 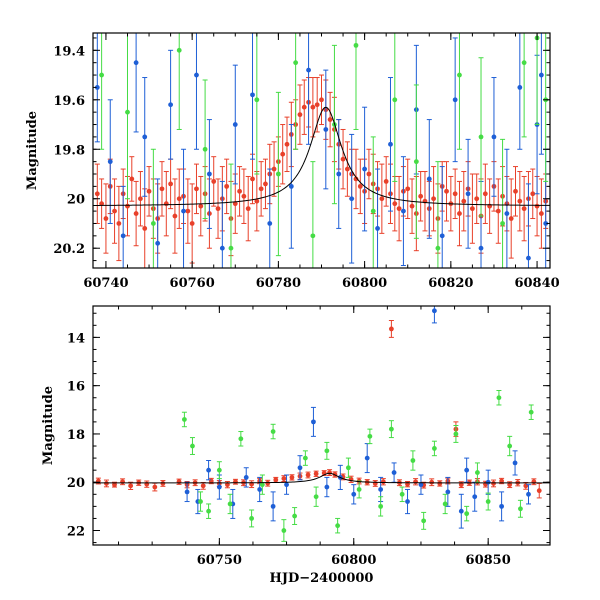 I want to click on x-tick-label: 60850, so click(x=488, y=560).